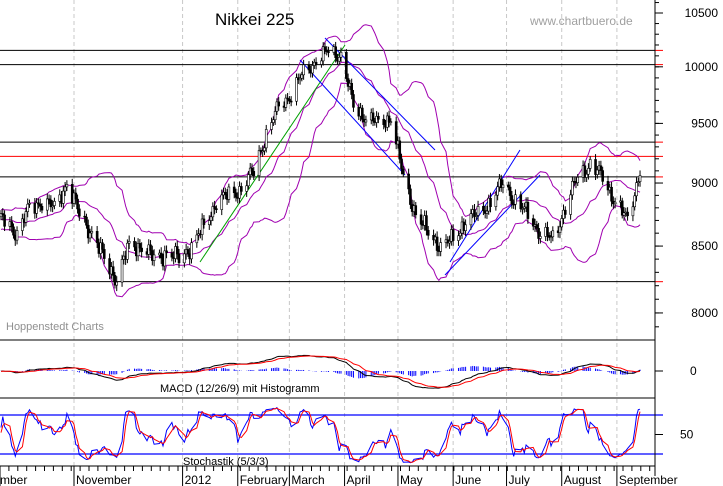 The width and height of the screenshot is (723, 486). What do you see at coordinates (359, 479) in the screenshot?
I see `x-tick-label: April` at bounding box center [359, 479].